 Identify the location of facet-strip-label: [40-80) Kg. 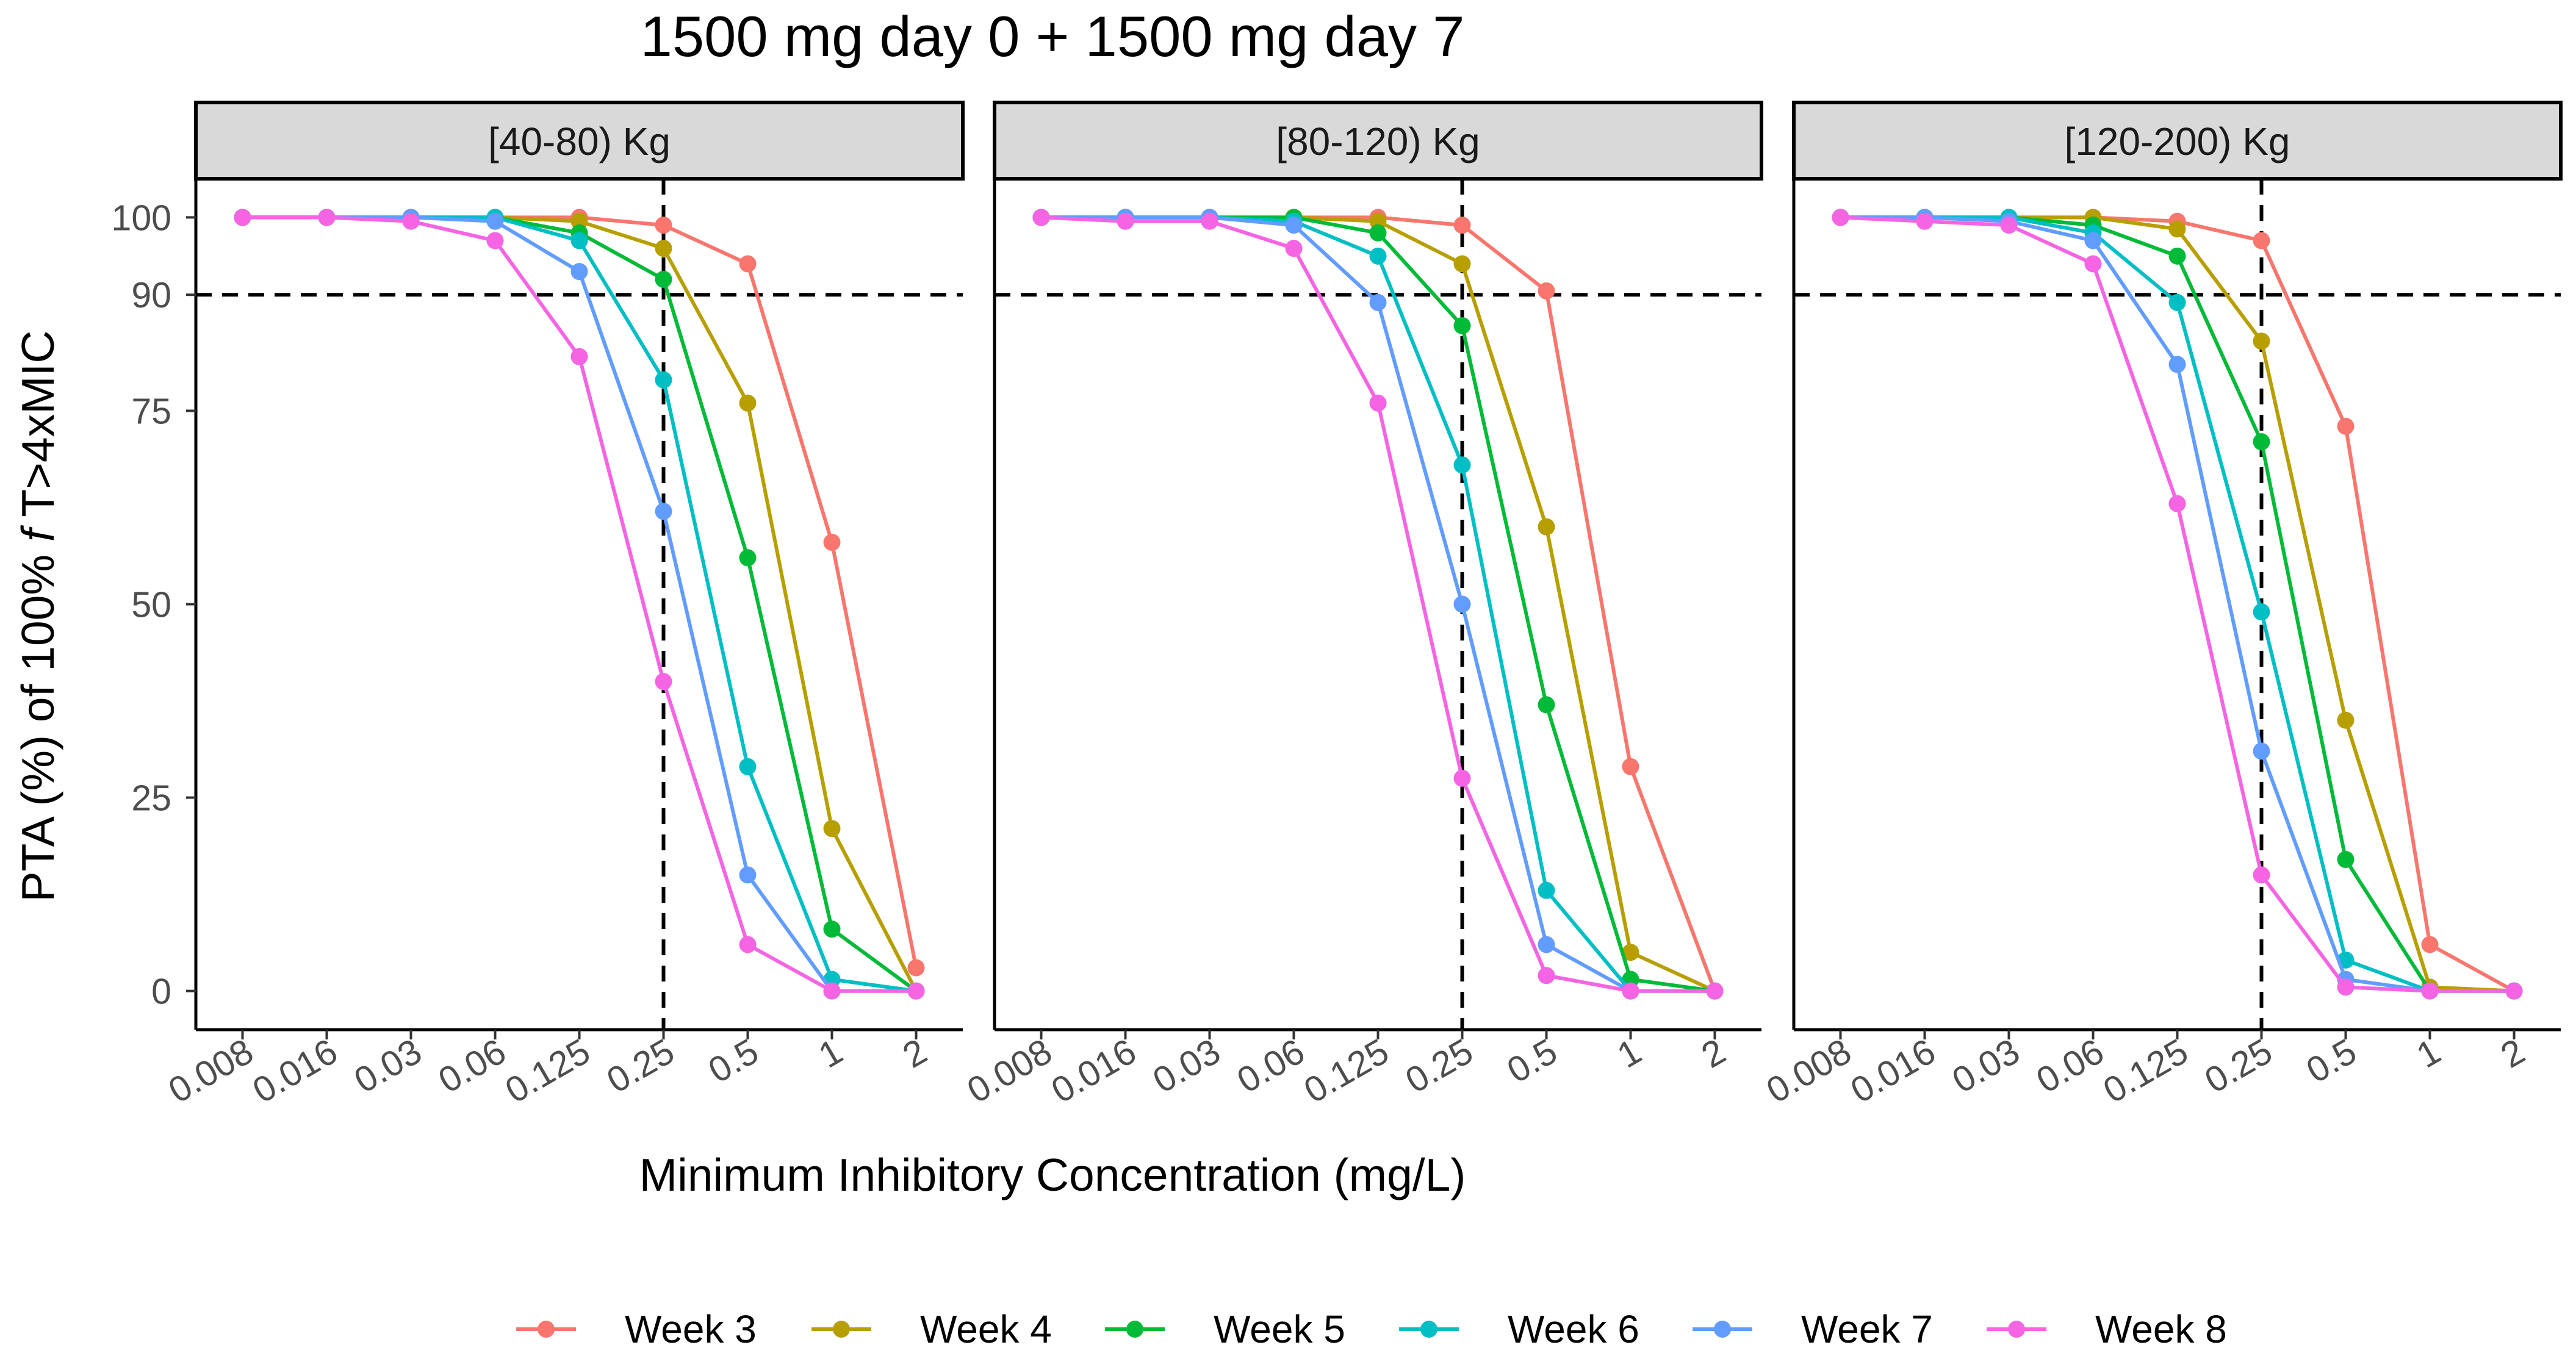
(579, 141).